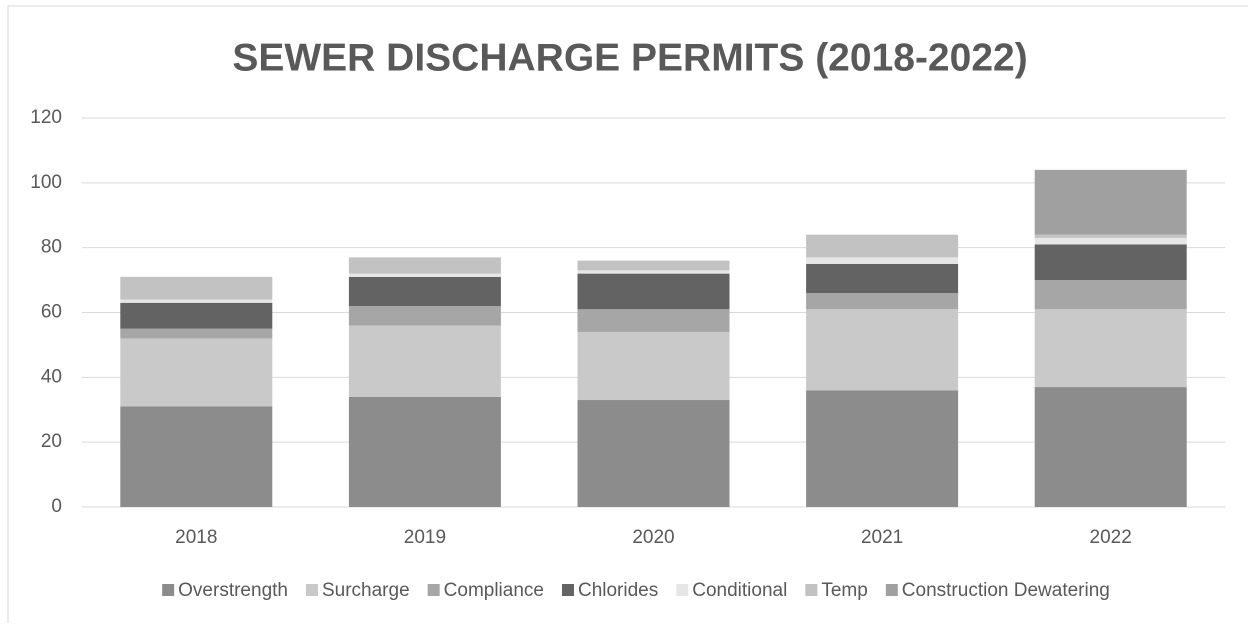  I want to click on legend-label: Compliance, so click(494, 590).